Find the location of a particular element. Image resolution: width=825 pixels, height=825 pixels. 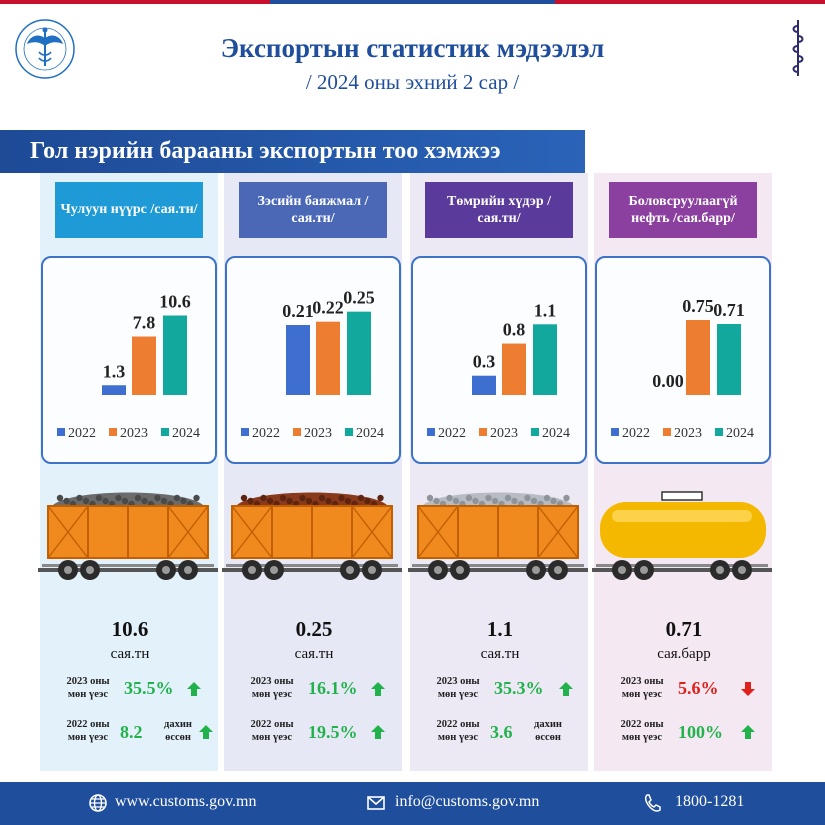

bar-value-label: 0.25 is located at coordinates (359, 298).